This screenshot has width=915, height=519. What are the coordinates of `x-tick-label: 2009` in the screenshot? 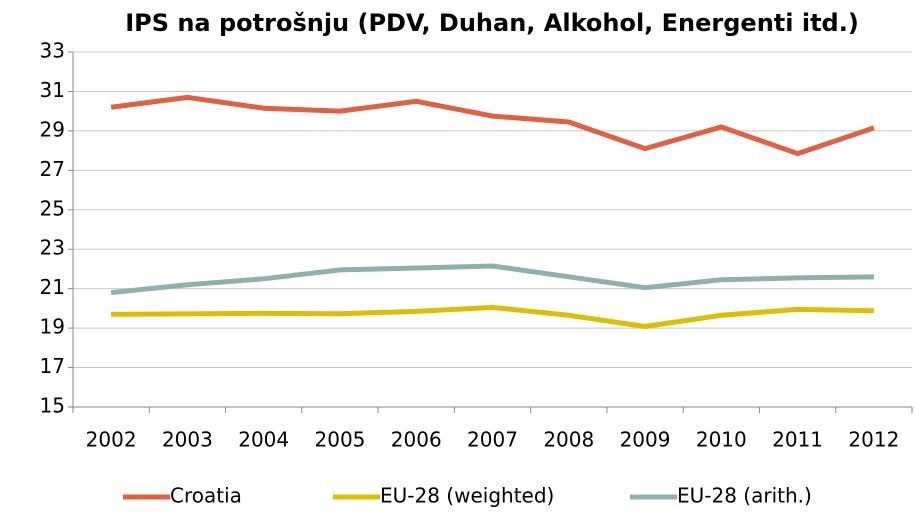 It's located at (645, 440).